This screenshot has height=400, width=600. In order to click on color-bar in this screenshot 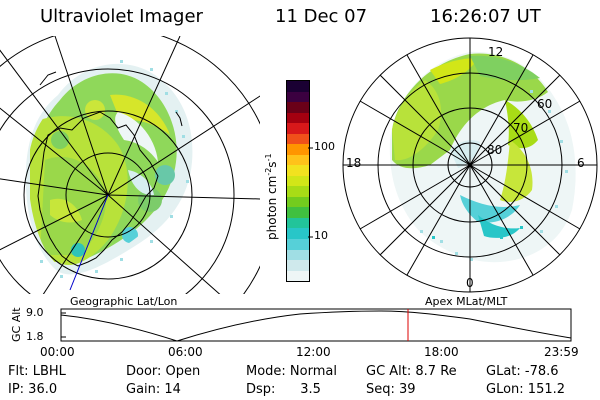, I will do `click(298, 181)`.